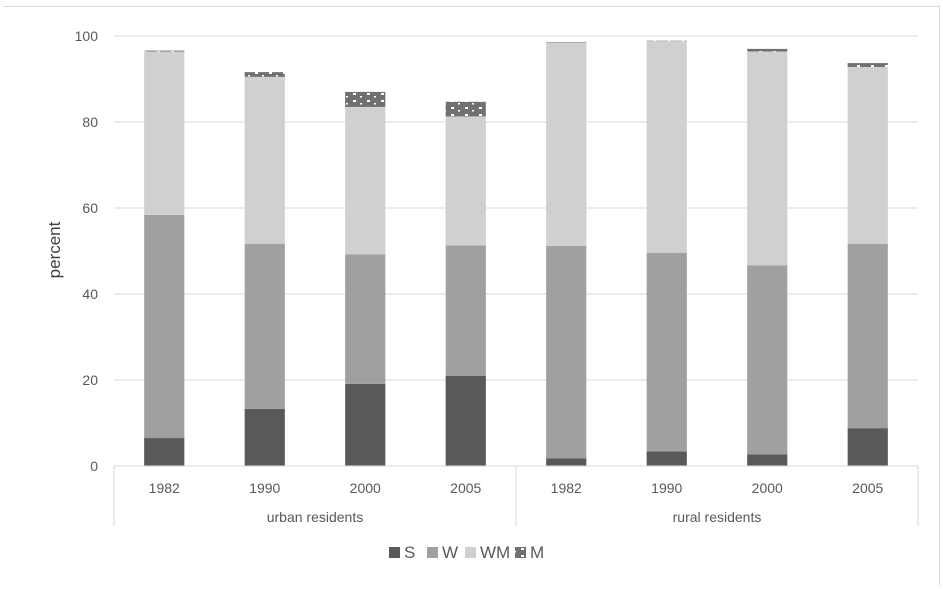 The height and width of the screenshot is (589, 943). Describe the element at coordinates (394, 552) in the screenshot. I see `legend-swatch-s` at that location.